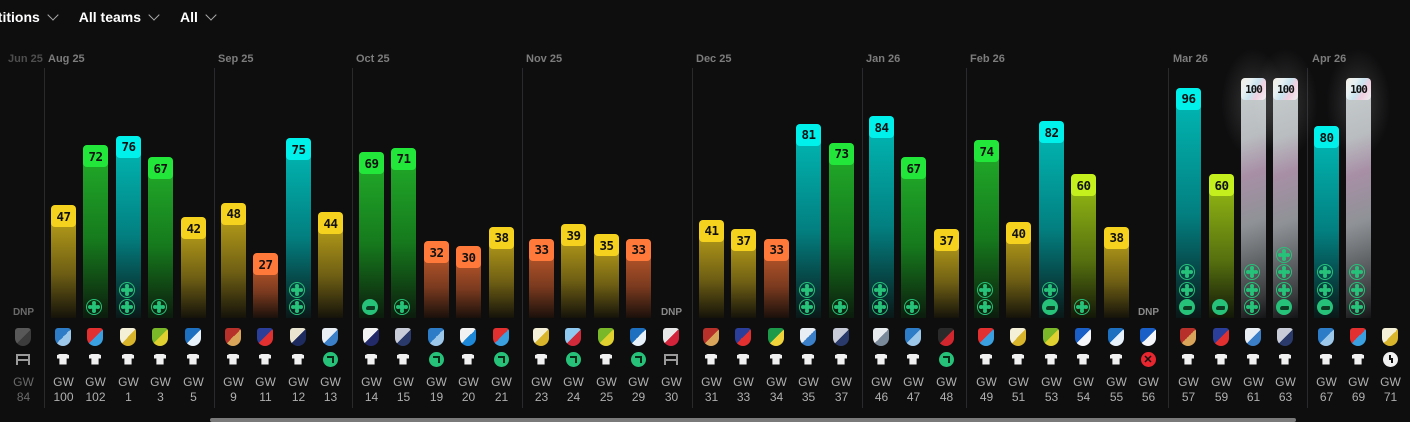 The height and width of the screenshot is (422, 1410). What do you see at coordinates (23, 337) in the screenshot?
I see `striped-crest-icon` at bounding box center [23, 337].